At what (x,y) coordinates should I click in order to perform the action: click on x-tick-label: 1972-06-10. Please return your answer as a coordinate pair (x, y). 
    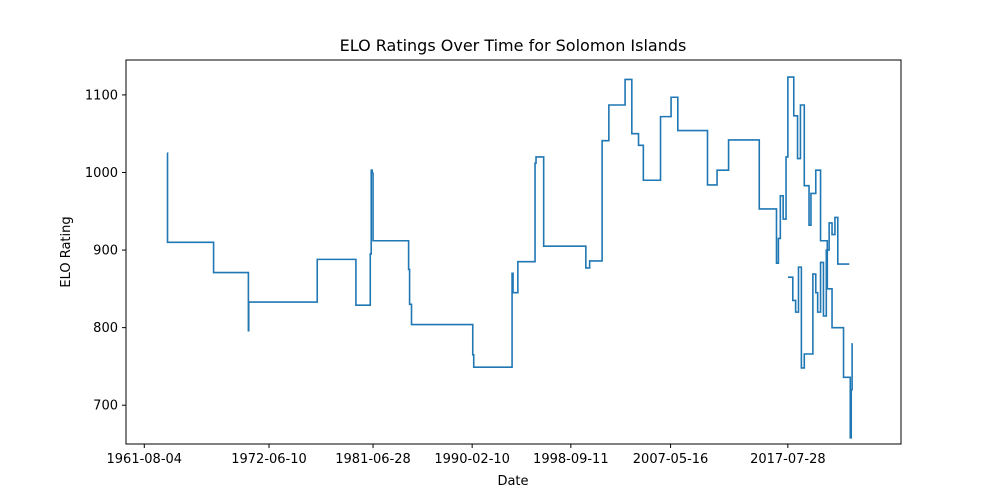
    Looking at the image, I should click on (269, 459).